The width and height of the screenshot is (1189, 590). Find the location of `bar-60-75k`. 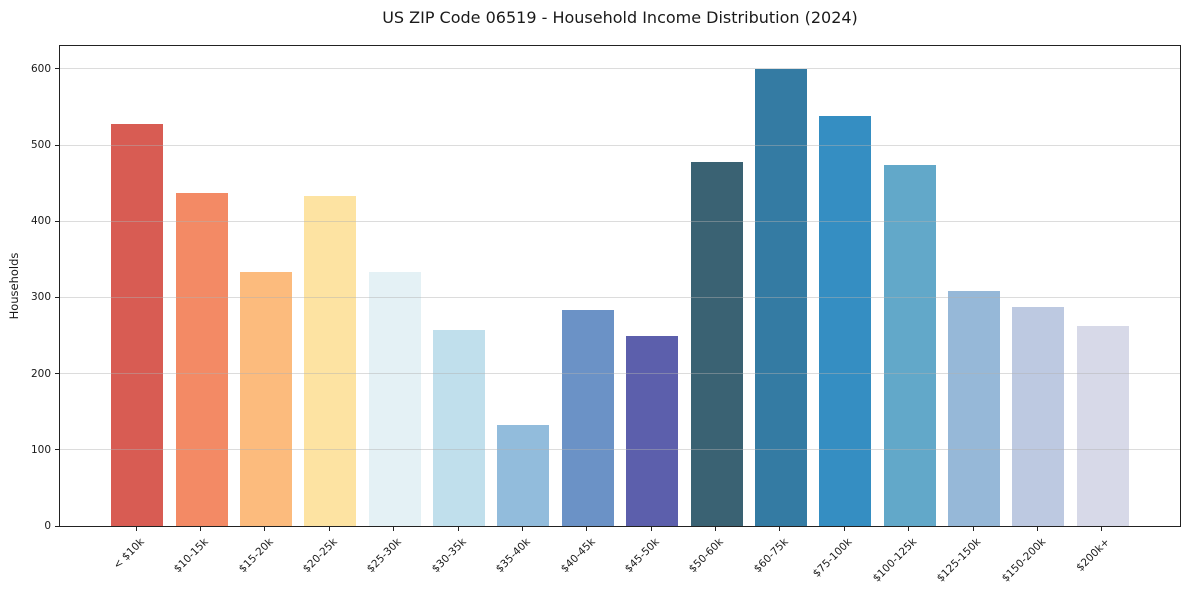

bar-60-75k is located at coordinates (780, 297).